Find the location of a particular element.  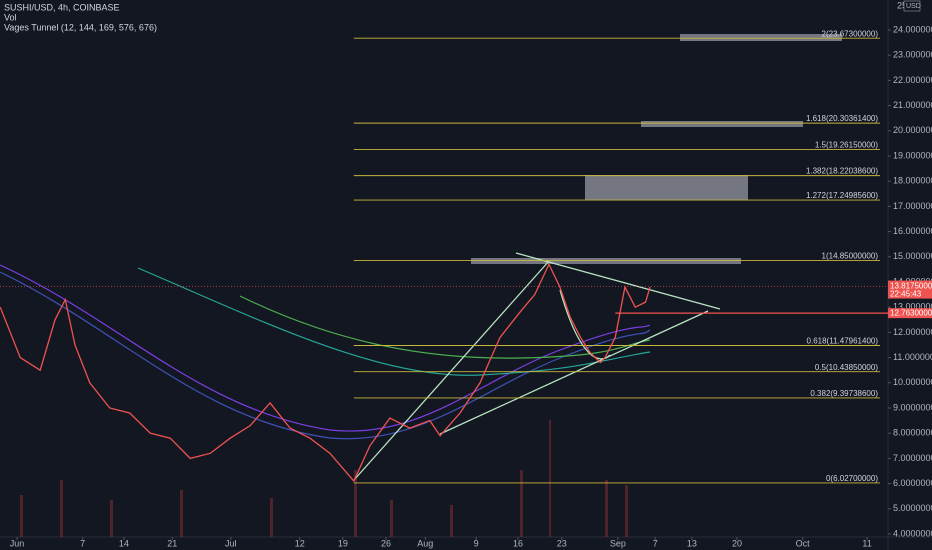

x-tick-label: 16 is located at coordinates (518, 543).